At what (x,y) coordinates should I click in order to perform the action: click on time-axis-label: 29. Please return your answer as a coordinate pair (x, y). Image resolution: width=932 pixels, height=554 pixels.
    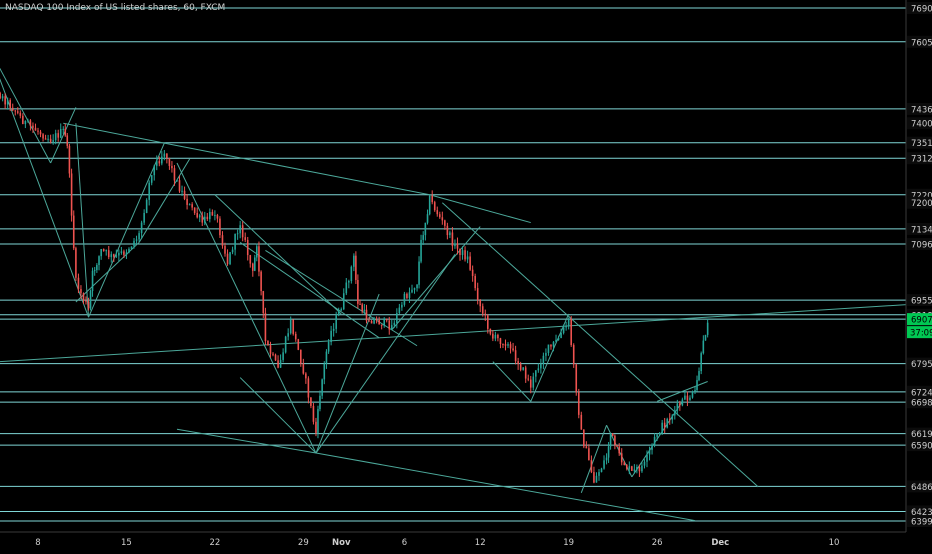
    Looking at the image, I should click on (303, 543).